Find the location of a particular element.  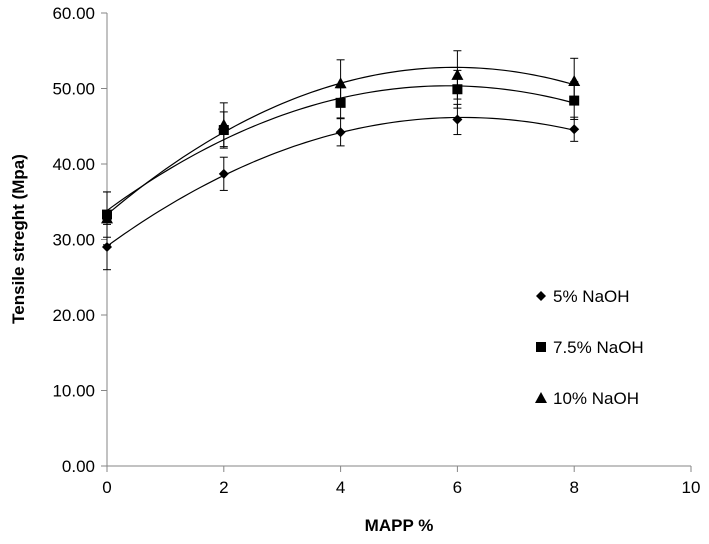

x-tick-label: 10 is located at coordinates (691, 487).